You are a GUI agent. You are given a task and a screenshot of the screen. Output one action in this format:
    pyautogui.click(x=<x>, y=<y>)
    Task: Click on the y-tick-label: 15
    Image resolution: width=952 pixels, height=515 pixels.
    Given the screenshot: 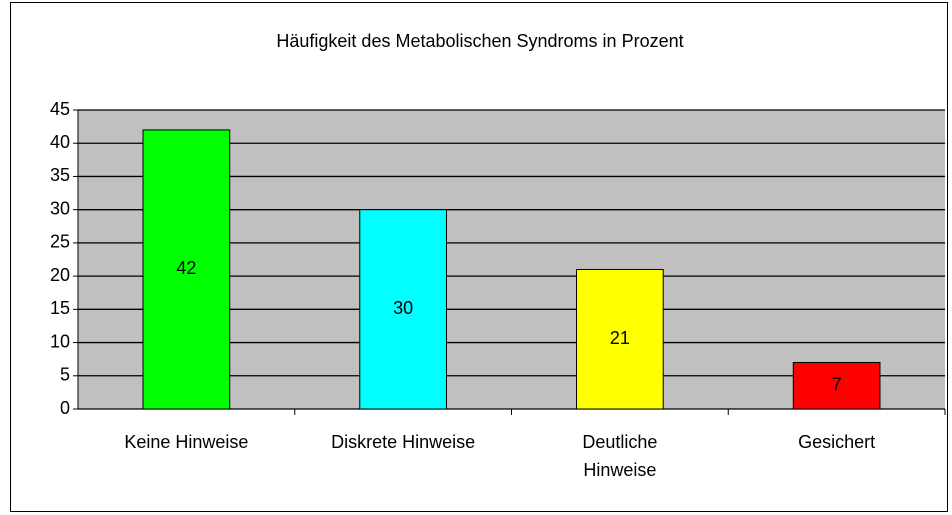 What is the action you would take?
    pyautogui.click(x=60, y=308)
    